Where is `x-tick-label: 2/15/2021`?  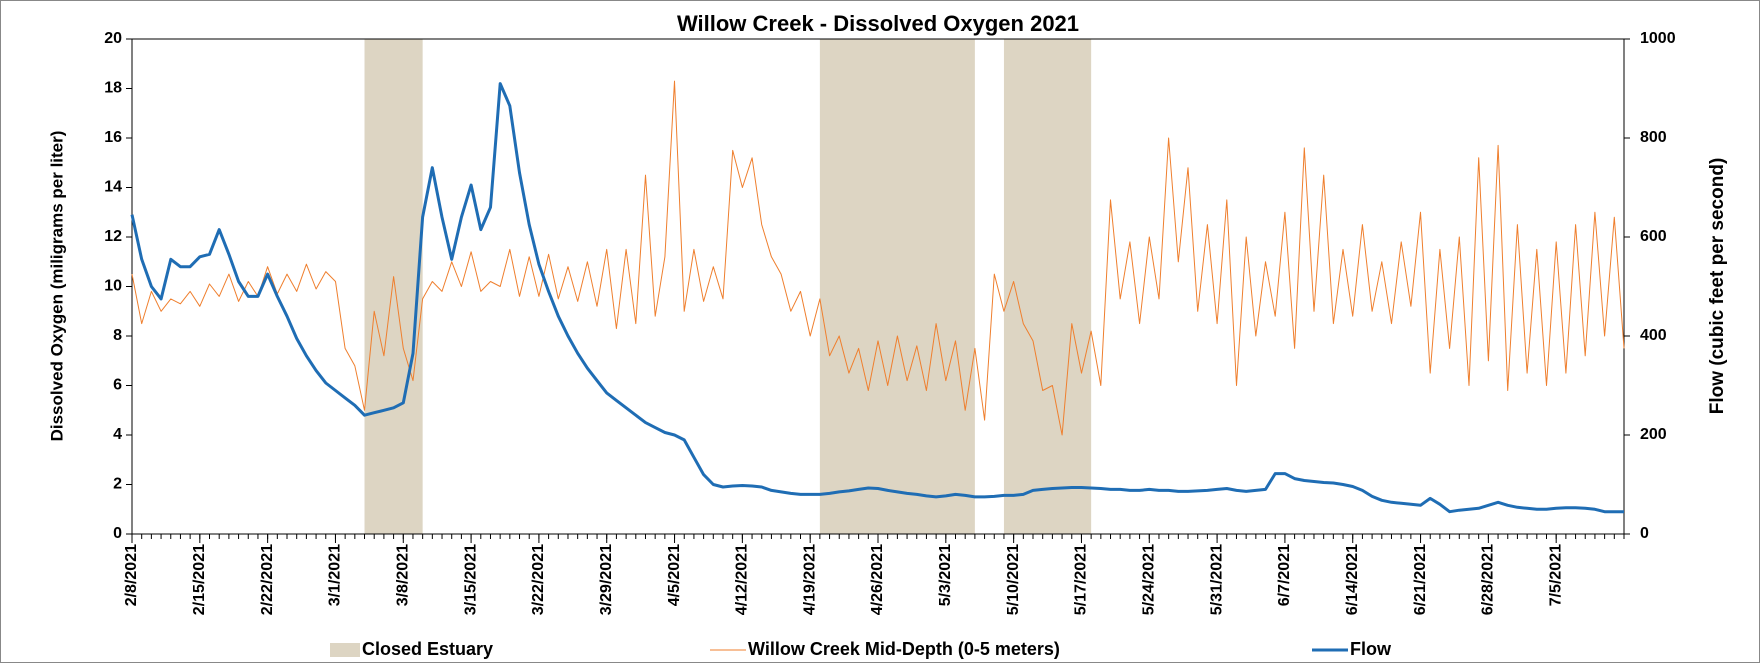 x-tick-label: 2/15/2021 is located at coordinates (199, 579).